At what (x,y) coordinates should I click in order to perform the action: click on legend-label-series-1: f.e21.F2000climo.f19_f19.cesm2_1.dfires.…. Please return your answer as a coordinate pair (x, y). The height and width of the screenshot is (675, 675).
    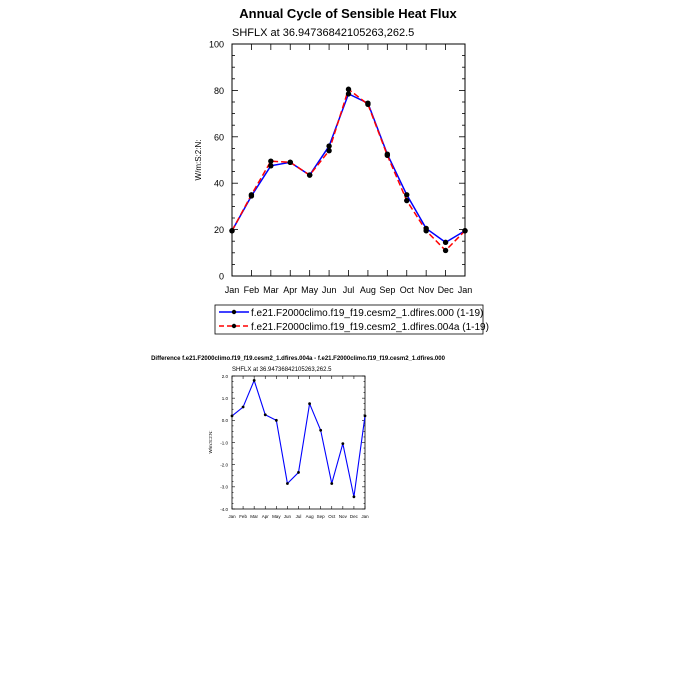
    Looking at the image, I should click on (367, 313).